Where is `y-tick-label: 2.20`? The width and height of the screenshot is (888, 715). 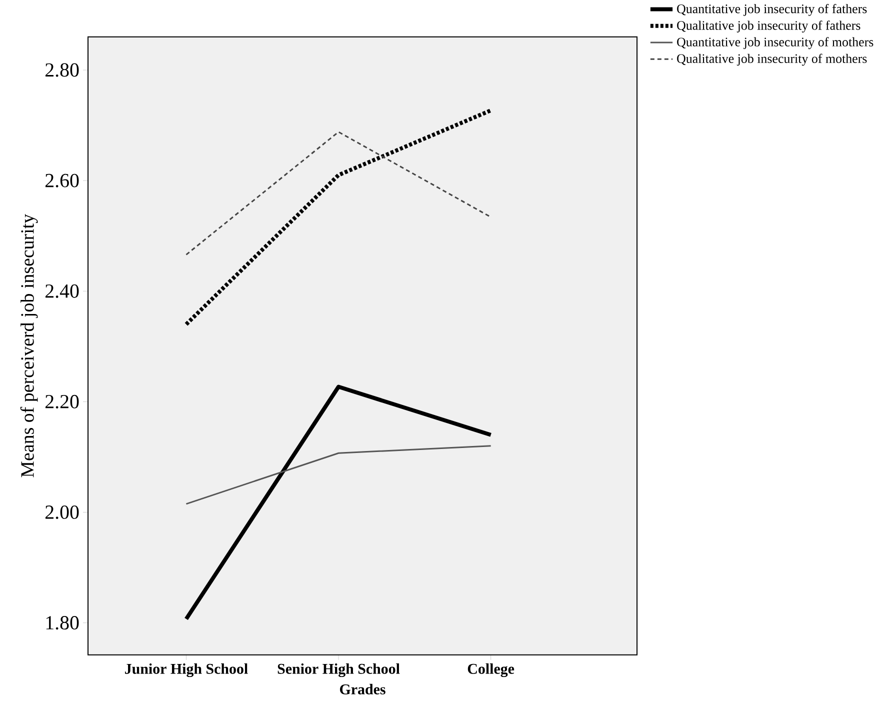
y-tick-label: 2.20 is located at coordinates (62, 402).